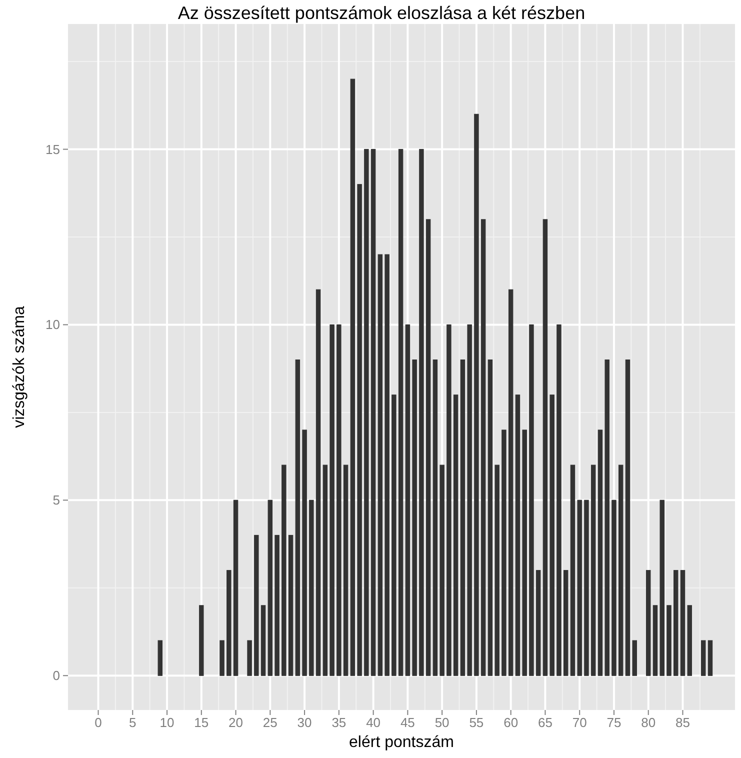 The height and width of the screenshot is (758, 741). I want to click on x-tick-label: 50, so click(442, 722).